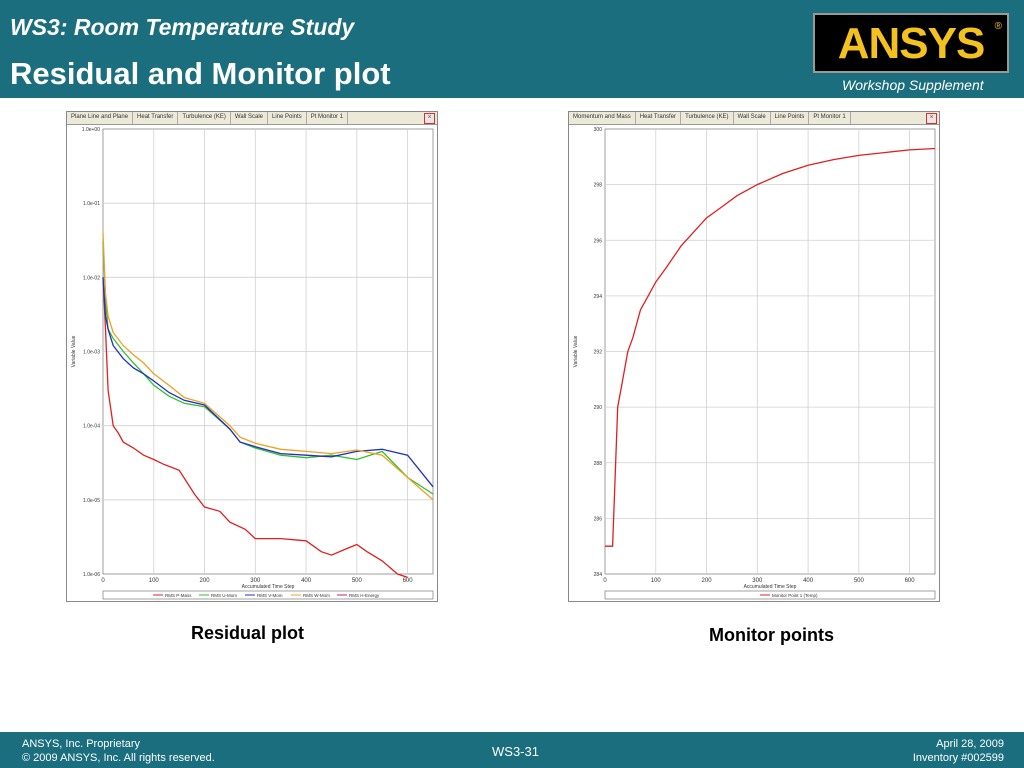 This screenshot has height=768, width=1024. What do you see at coordinates (998, 26) in the screenshot?
I see `logo-registered: ®` at bounding box center [998, 26].